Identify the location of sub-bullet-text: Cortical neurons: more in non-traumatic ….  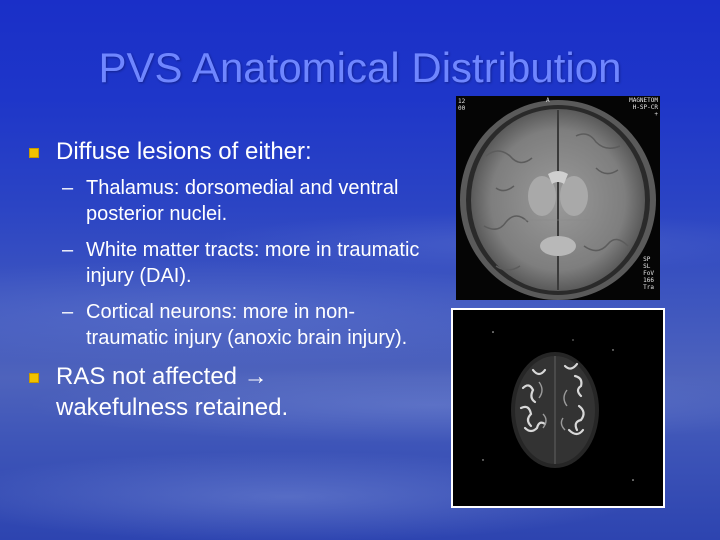
(247, 325).